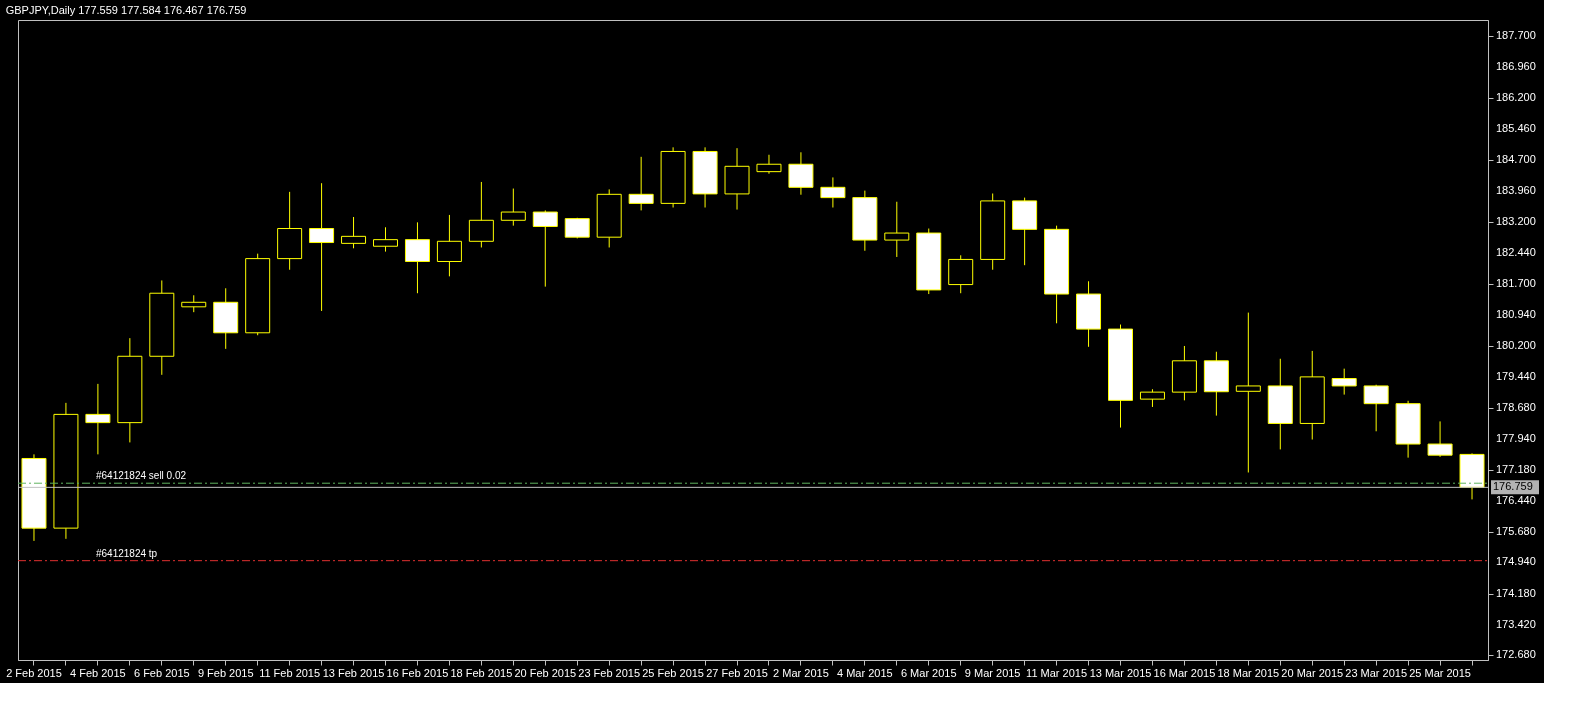  What do you see at coordinates (801, 672) in the screenshot?
I see `x-tick-label: 2 Mar 2015` at bounding box center [801, 672].